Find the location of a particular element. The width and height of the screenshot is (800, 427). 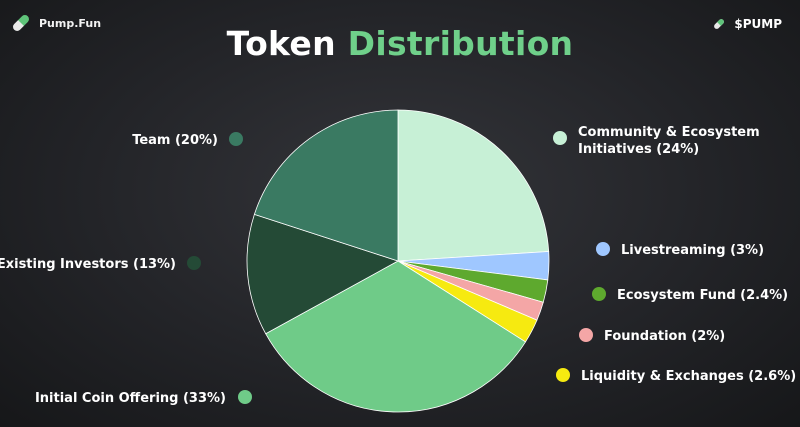

slice-label: Liquidity & Exchanges (2.6%) is located at coordinates (688, 376).